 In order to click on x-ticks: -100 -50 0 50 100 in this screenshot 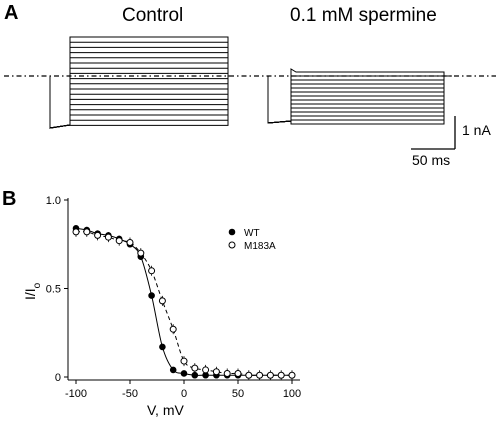, I will do `click(183, 390)`.